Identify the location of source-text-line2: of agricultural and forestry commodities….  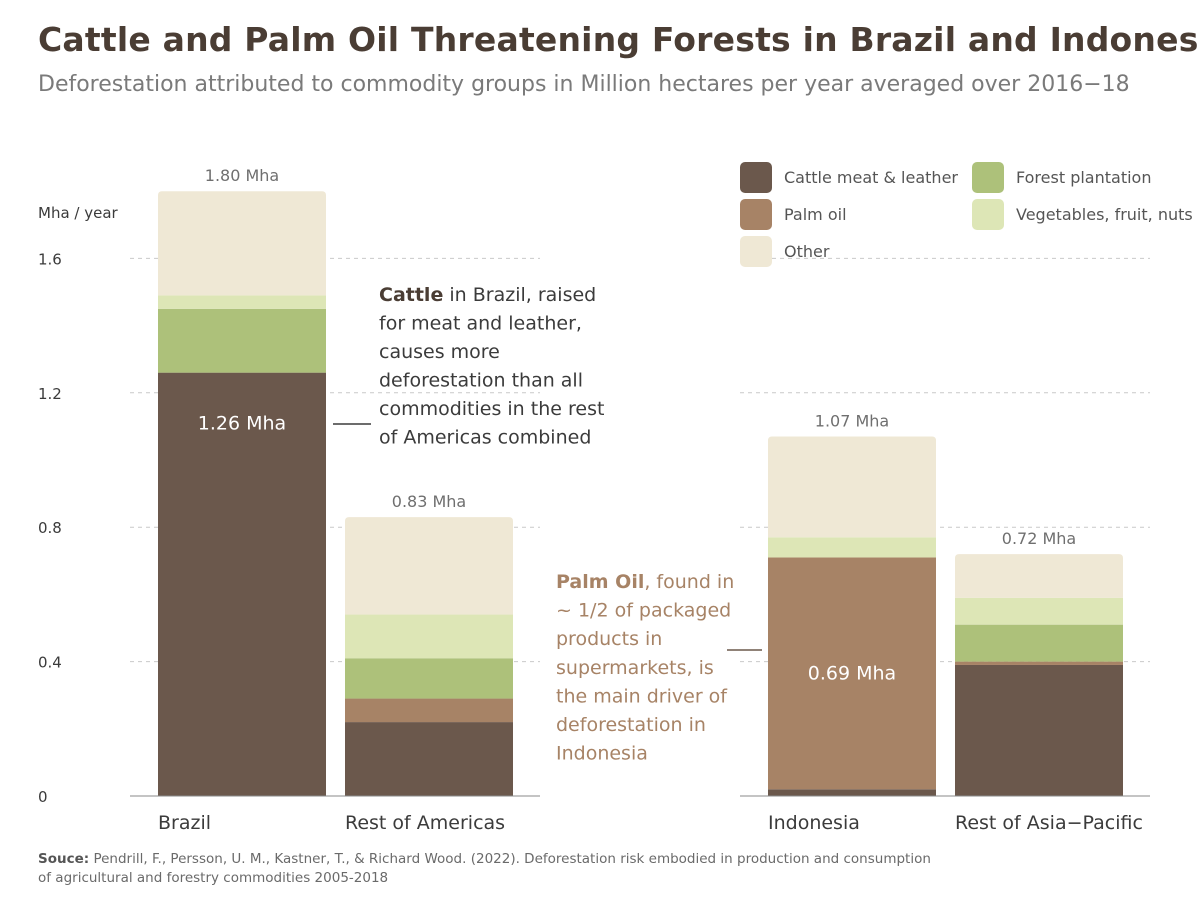
(213, 878).